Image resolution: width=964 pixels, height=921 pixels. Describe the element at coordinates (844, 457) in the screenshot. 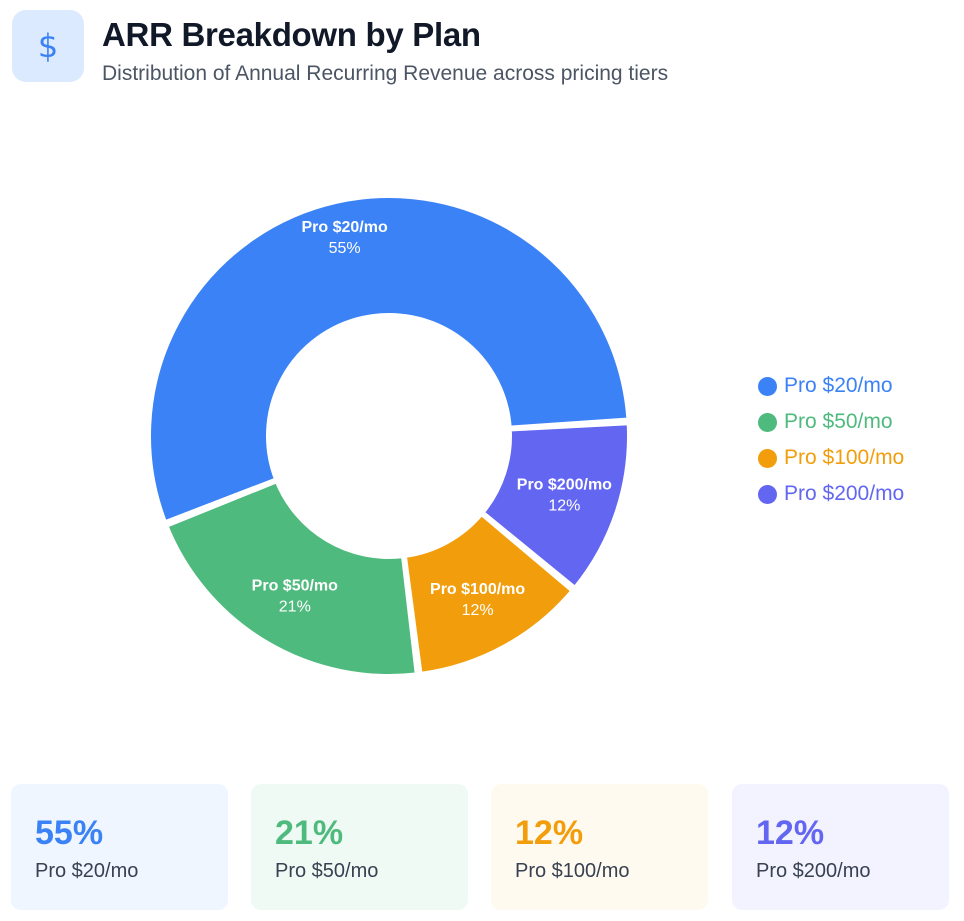

I see `legend-label: Pro $100/mo` at that location.